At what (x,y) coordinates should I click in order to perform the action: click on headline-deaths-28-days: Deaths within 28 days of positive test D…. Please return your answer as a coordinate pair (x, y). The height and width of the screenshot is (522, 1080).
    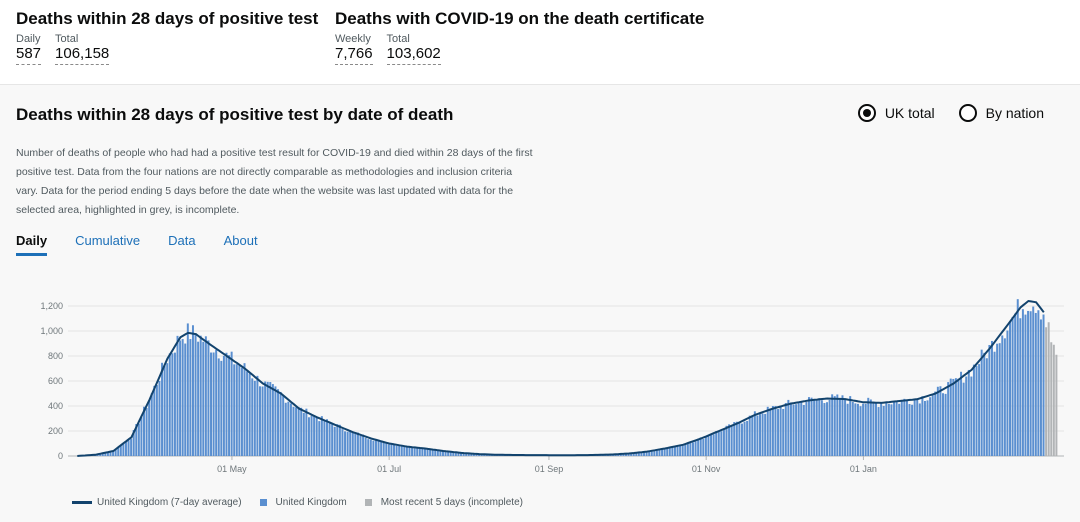
    Looking at the image, I should click on (167, 37).